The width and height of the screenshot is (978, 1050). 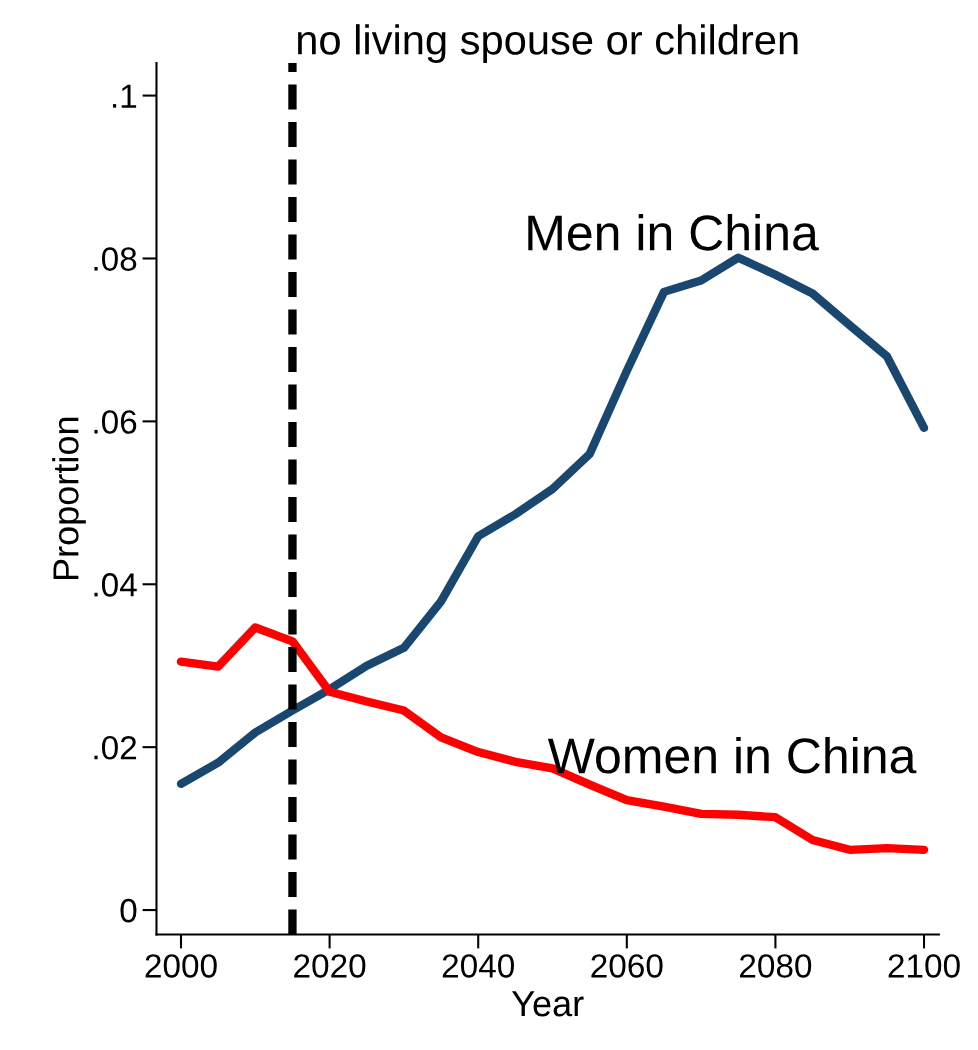 I want to click on y-tick-label: .1, so click(x=124, y=96).